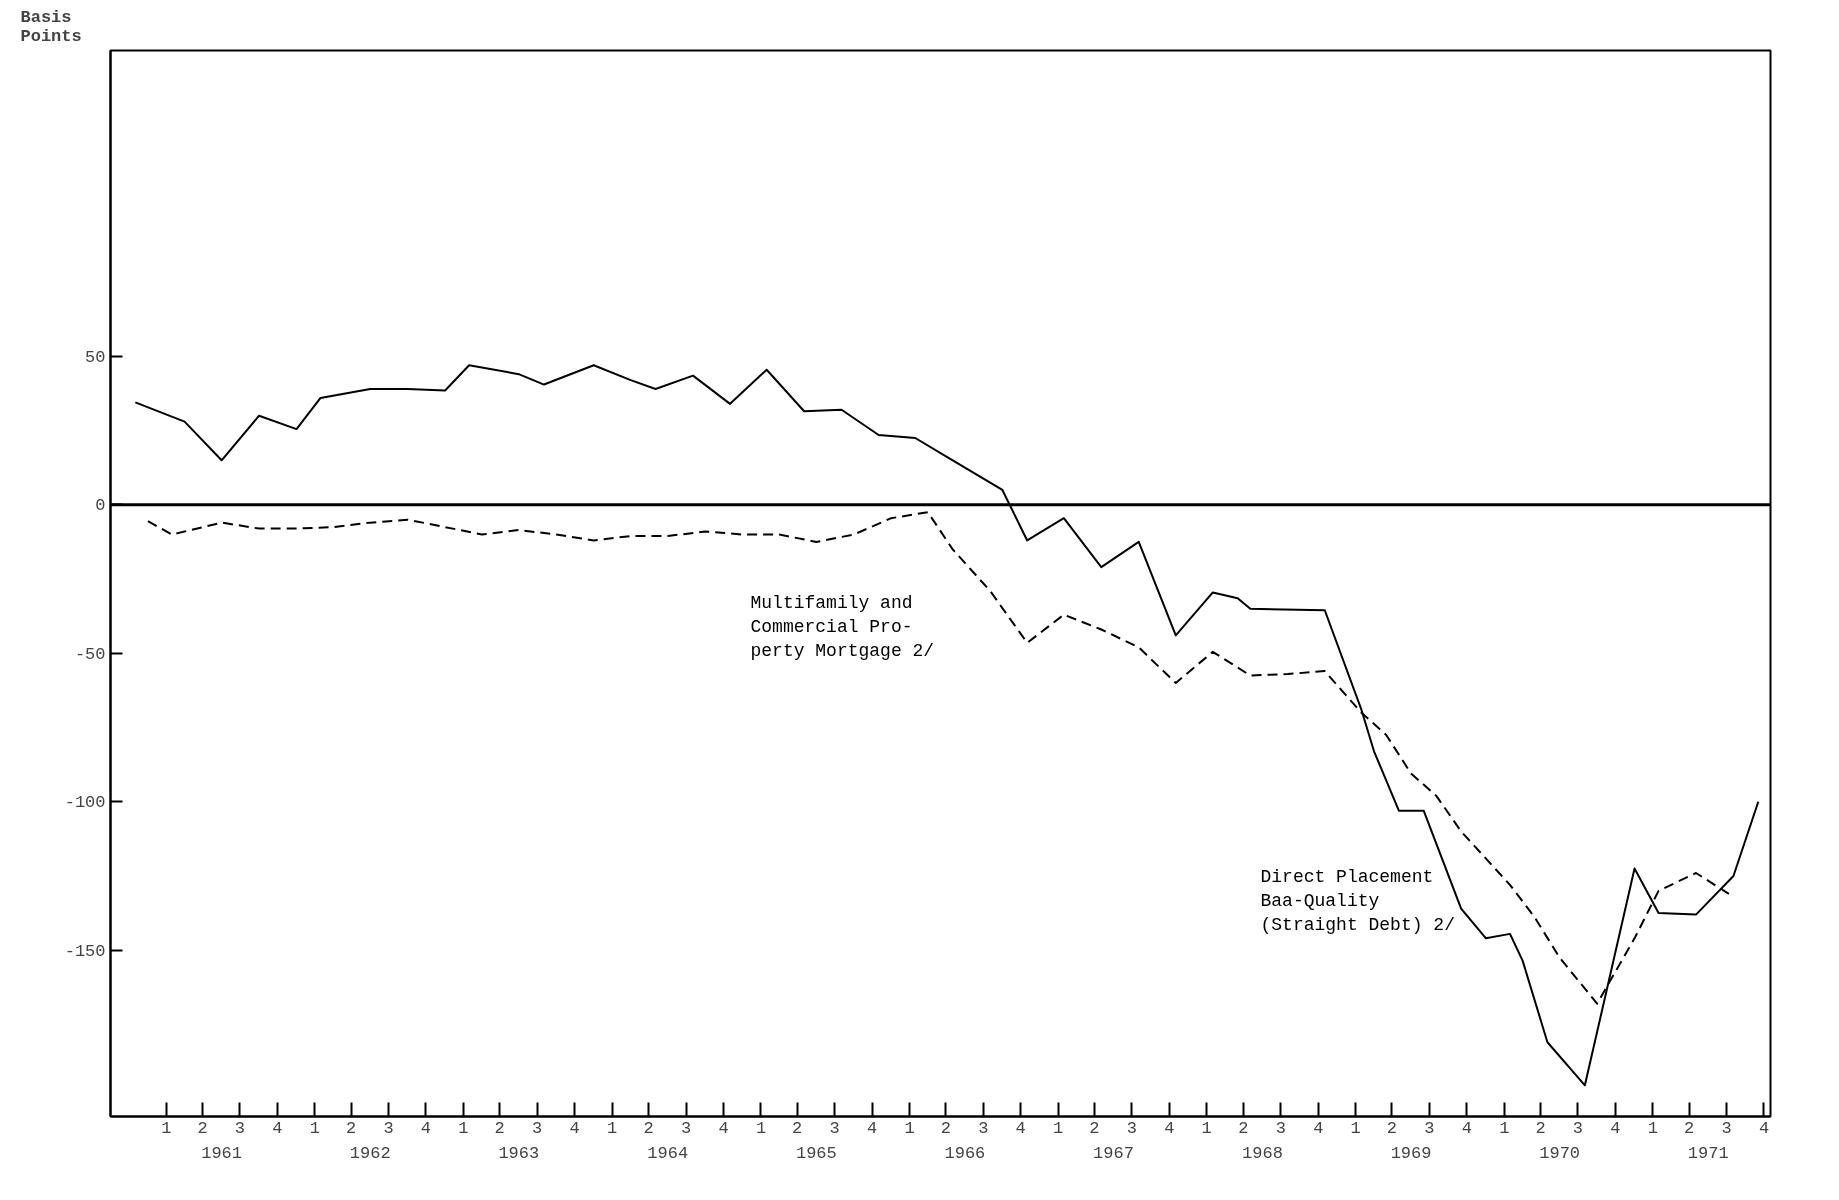 Image resolution: width=1839 pixels, height=1200 pixels. Describe the element at coordinates (1560, 1153) in the screenshot. I see `x2-tick-label: 1970` at that location.